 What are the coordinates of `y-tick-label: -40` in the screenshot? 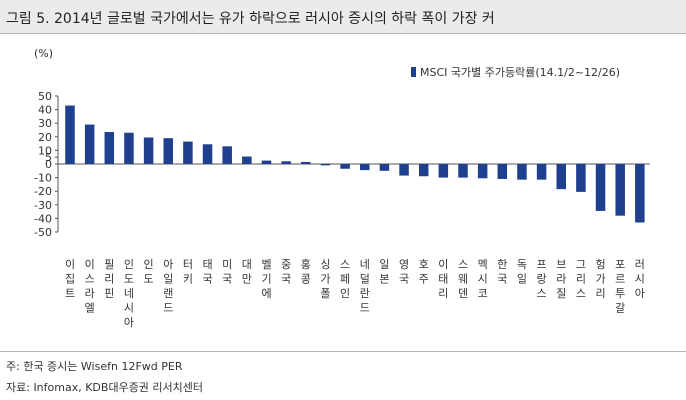 It's located at (43, 218).